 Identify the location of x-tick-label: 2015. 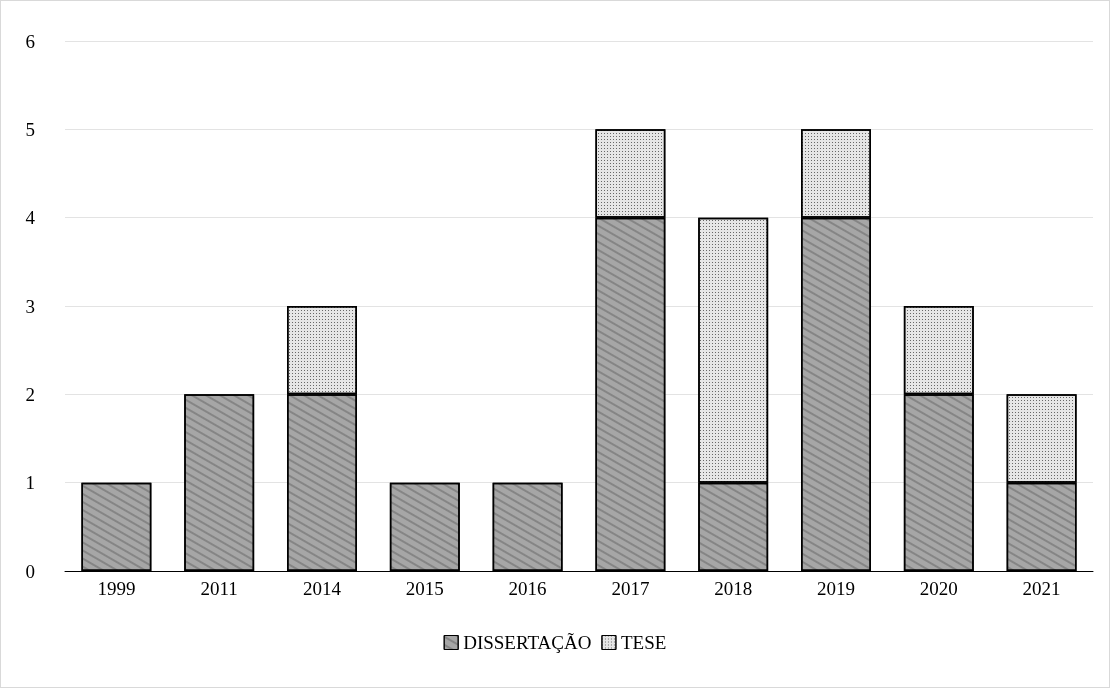
(424, 588).